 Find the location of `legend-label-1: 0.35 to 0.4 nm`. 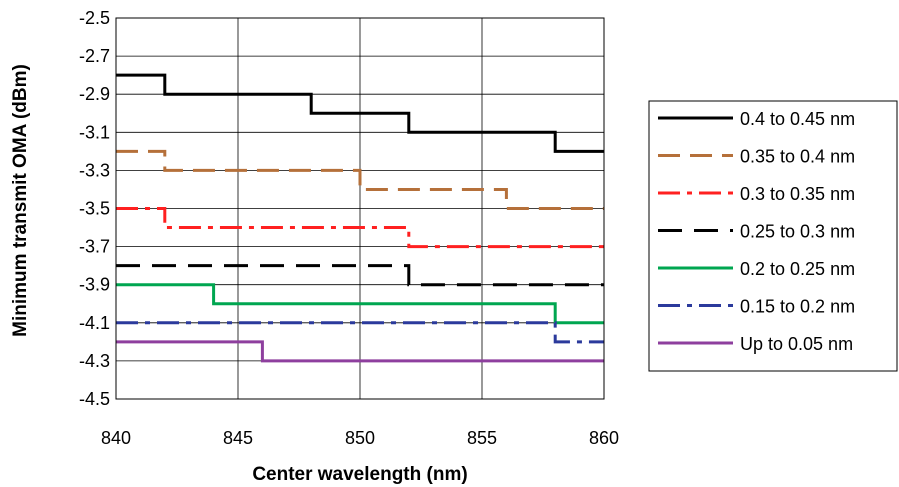

legend-label-1: 0.35 to 0.4 nm is located at coordinates (797, 157).